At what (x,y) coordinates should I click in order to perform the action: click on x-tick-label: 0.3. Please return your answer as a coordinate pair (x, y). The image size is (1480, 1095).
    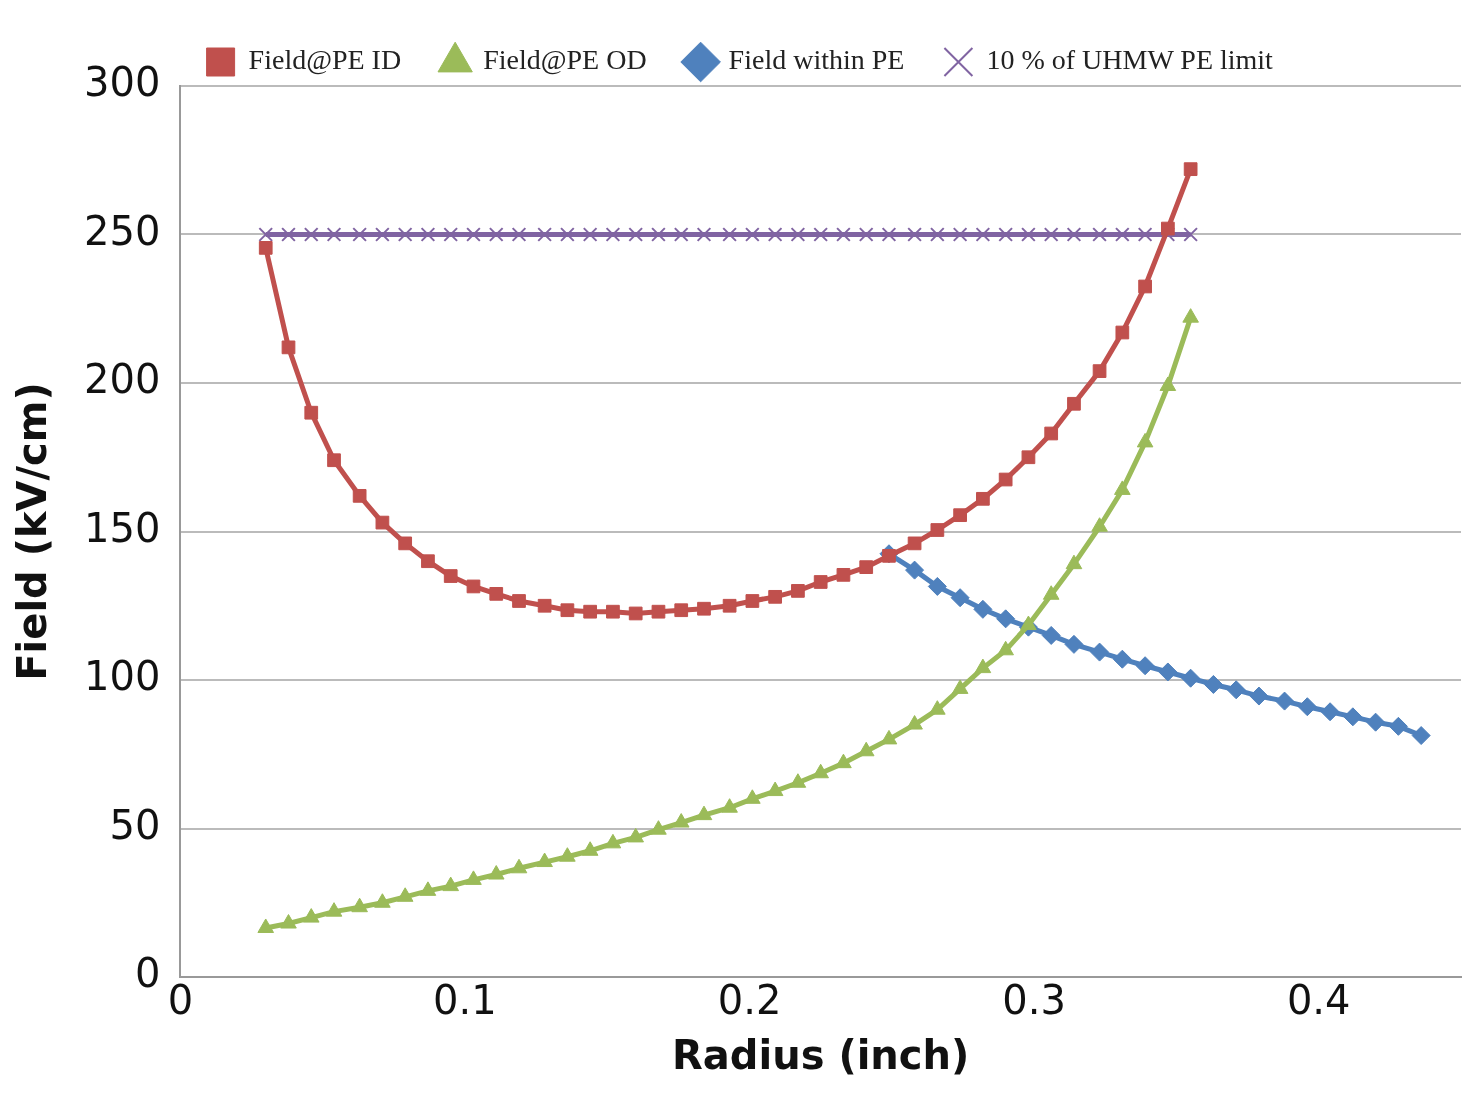
    Looking at the image, I should click on (1034, 1000).